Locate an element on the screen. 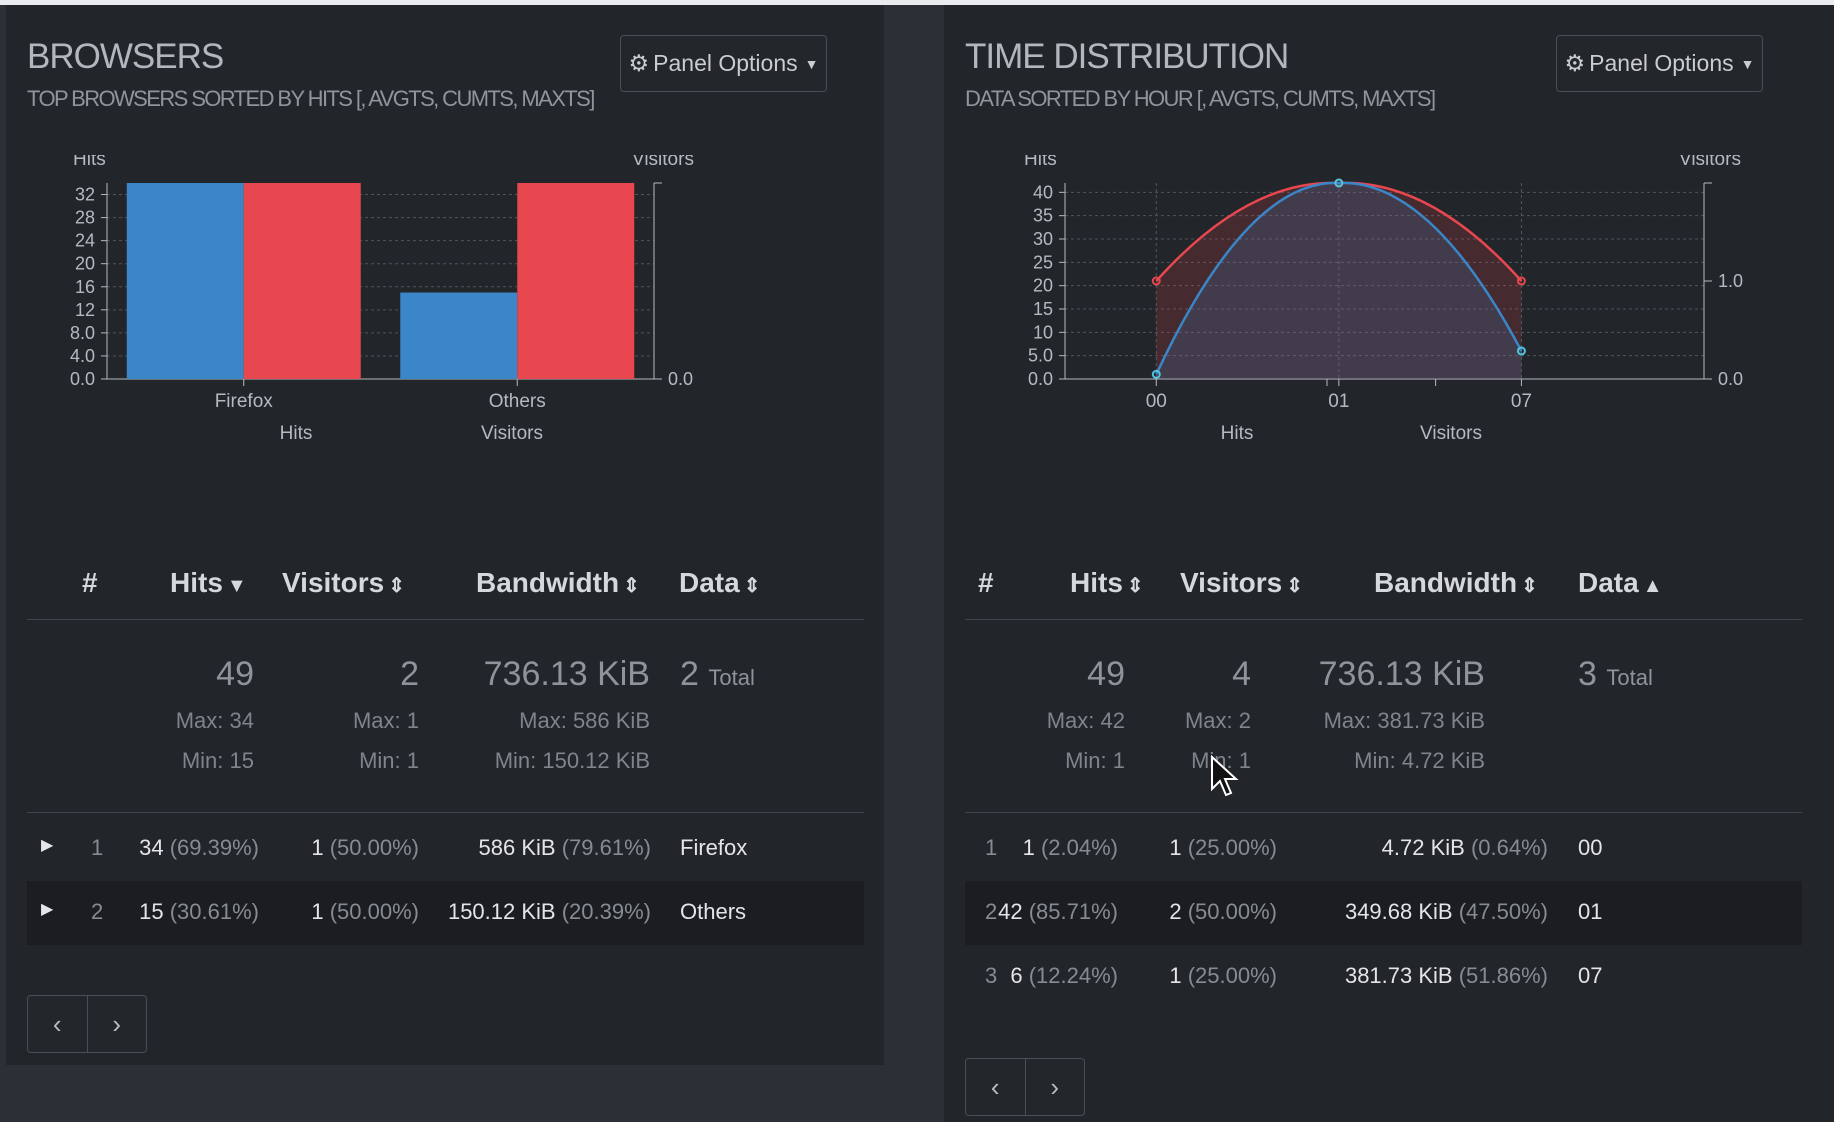  sort-asc-icon: ▲ is located at coordinates (1652, 586).